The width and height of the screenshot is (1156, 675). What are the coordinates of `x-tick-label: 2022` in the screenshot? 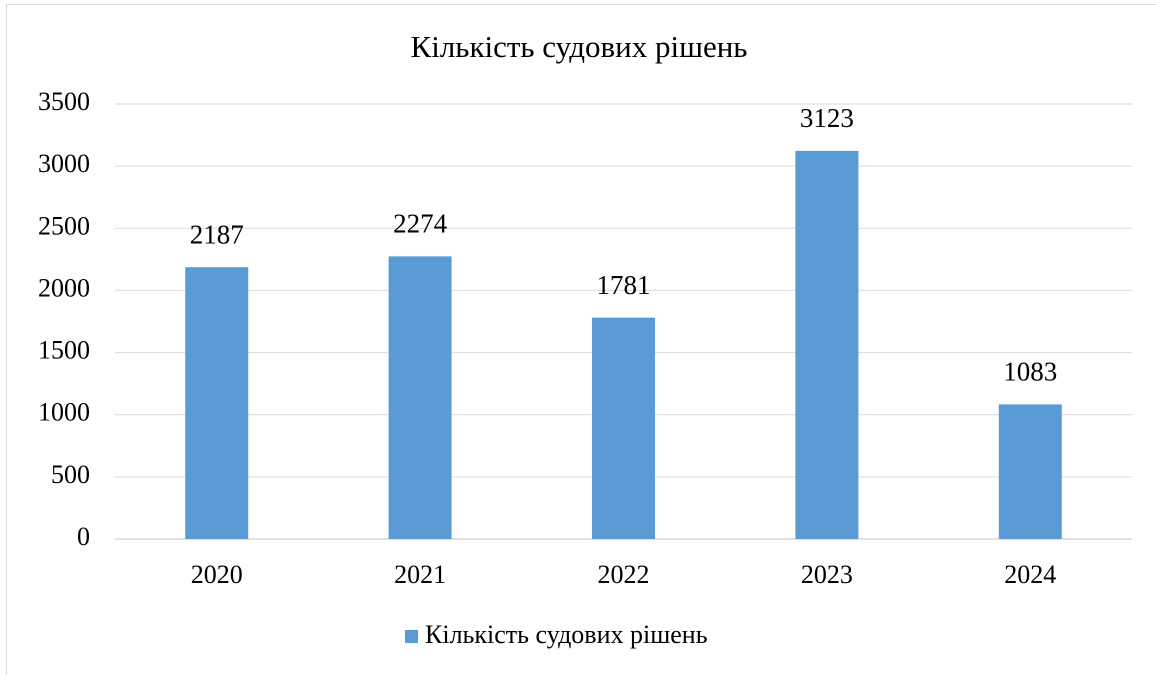 It's located at (624, 574).